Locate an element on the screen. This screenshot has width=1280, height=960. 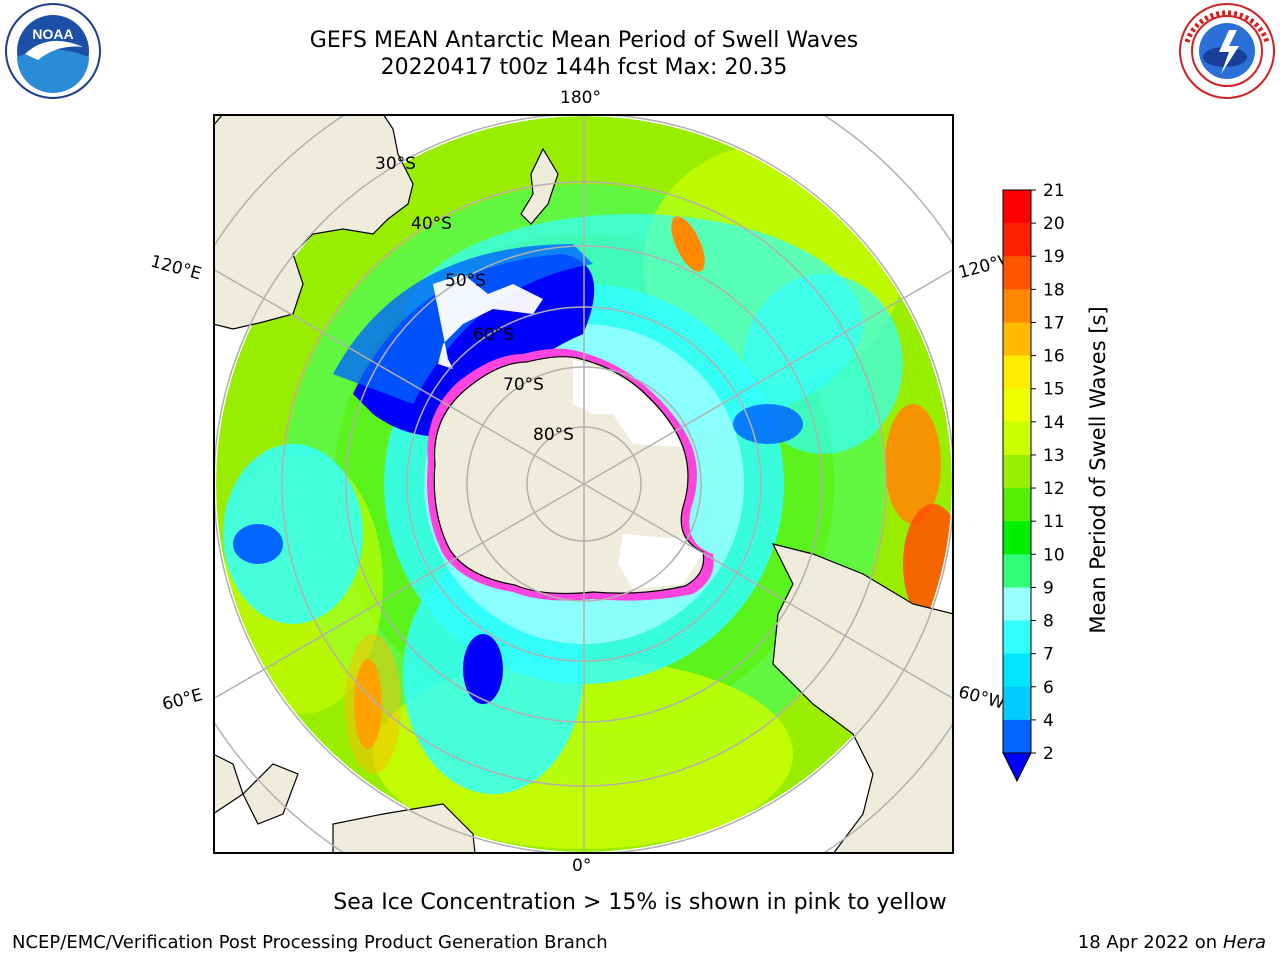
colorbar-tick-label: 19 is located at coordinates (1054, 257).